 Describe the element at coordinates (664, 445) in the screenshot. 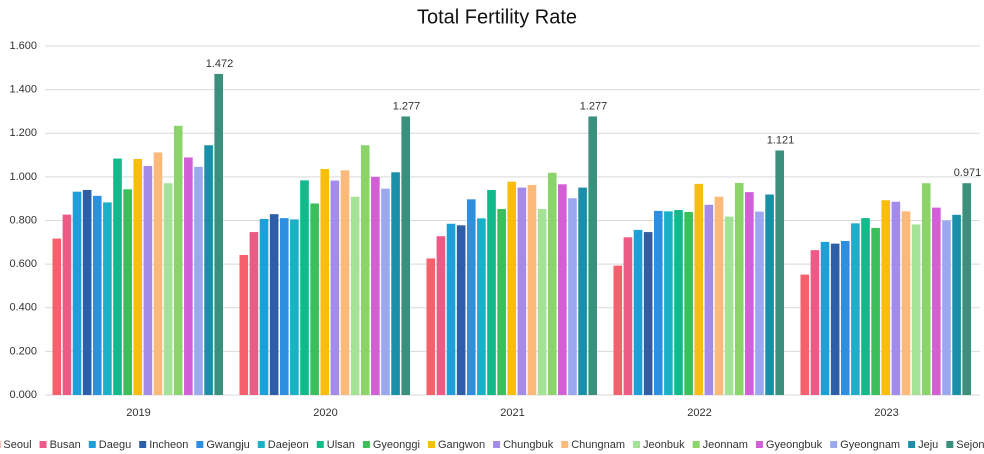

I see `legend-label: Jeonbuk` at that location.